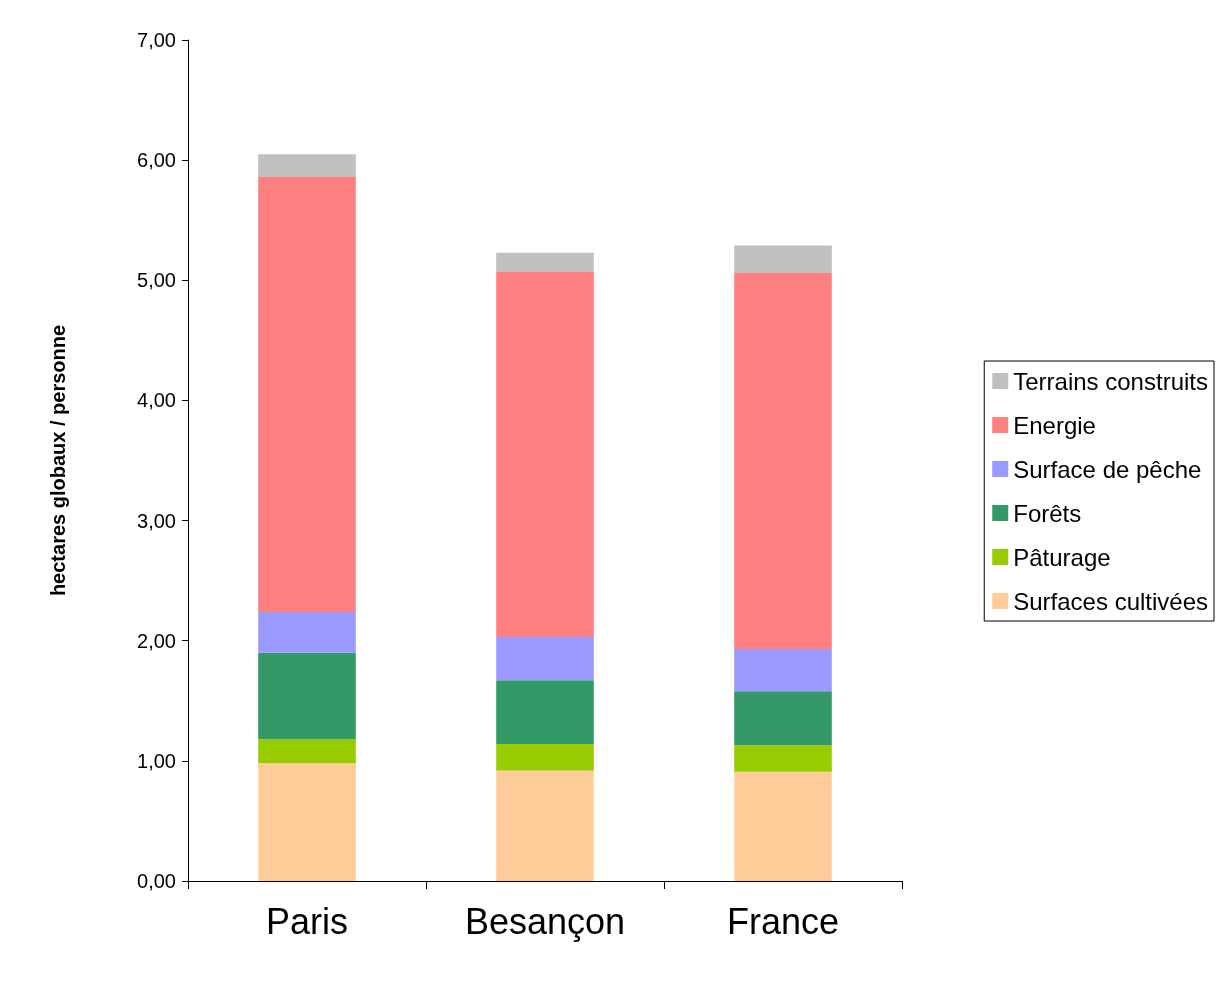 The width and height of the screenshot is (1226, 982). Describe the element at coordinates (156, 520) in the screenshot. I see `y-tick-label: 3,00` at that location.